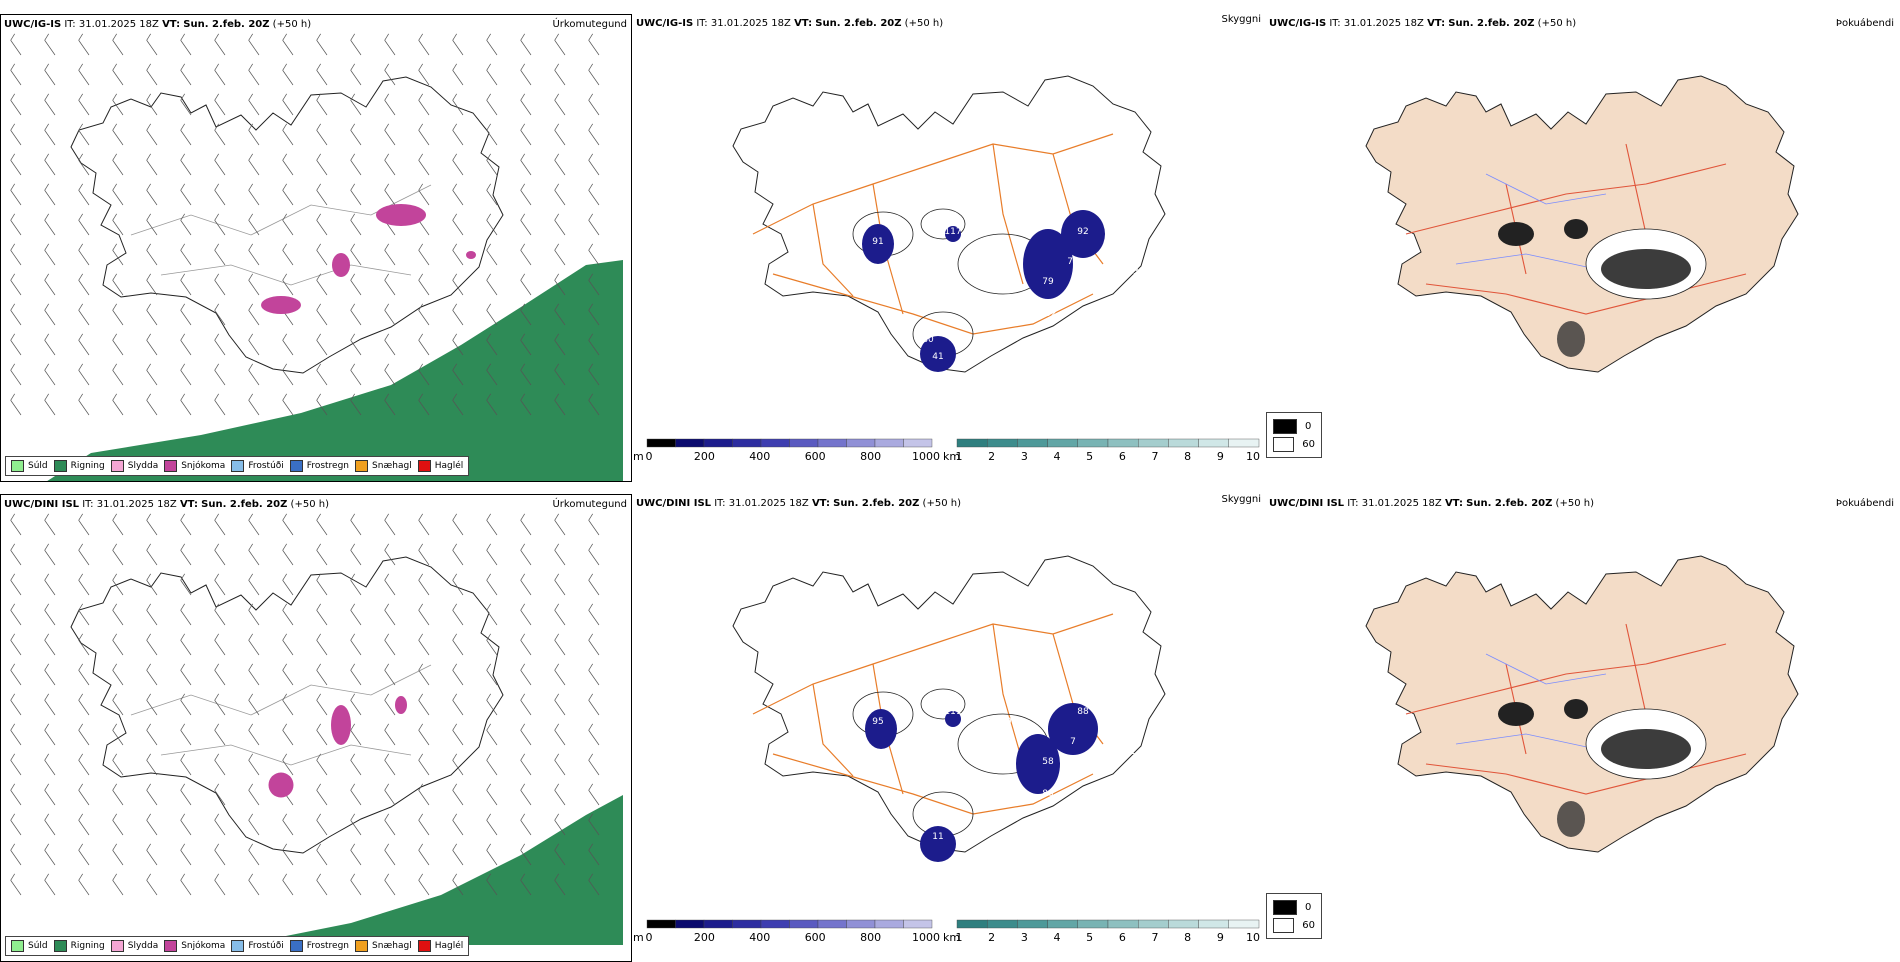 The image size is (1900, 962). Describe the element at coordinates (943, 704) in the screenshot. I see `glacier-outline` at that location.